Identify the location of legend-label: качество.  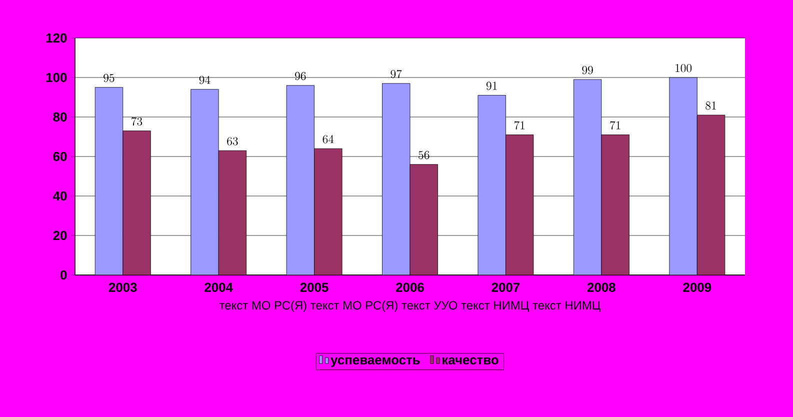
(470, 360).